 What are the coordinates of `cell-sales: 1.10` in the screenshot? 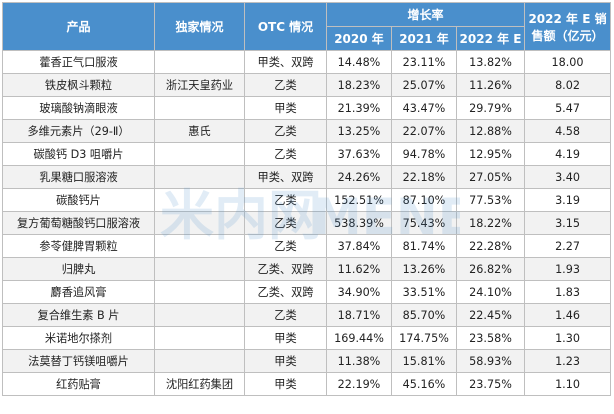 It's located at (568, 384).